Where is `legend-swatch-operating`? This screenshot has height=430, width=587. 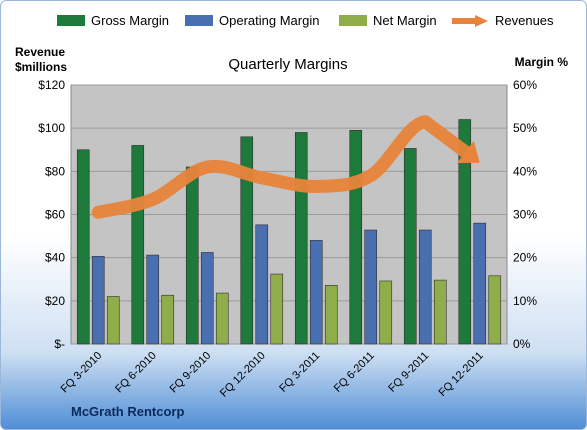
legend-swatch-operating is located at coordinates (199, 20).